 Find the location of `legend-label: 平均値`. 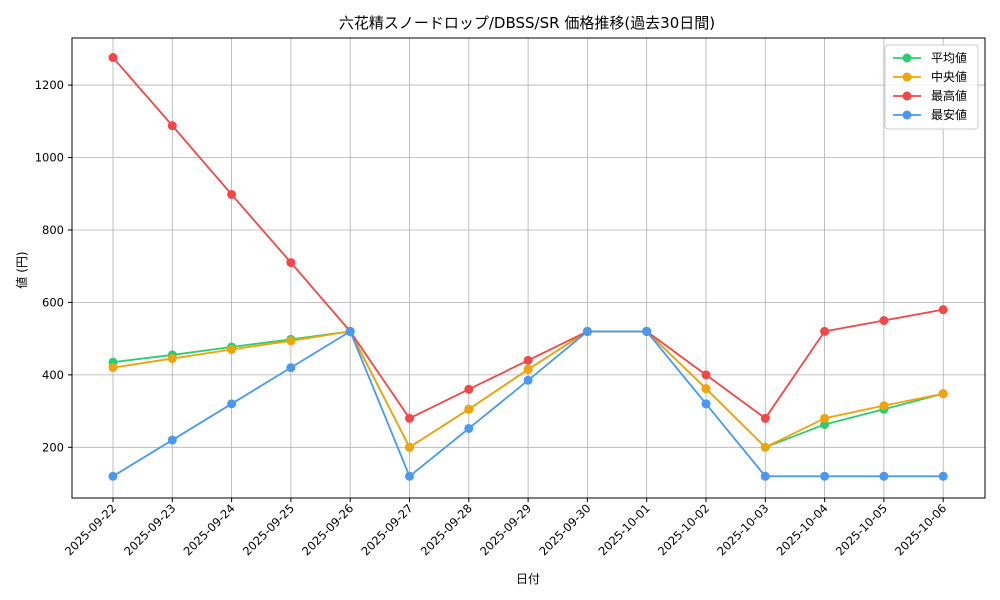

legend-label: 平均値 is located at coordinates (949, 57).